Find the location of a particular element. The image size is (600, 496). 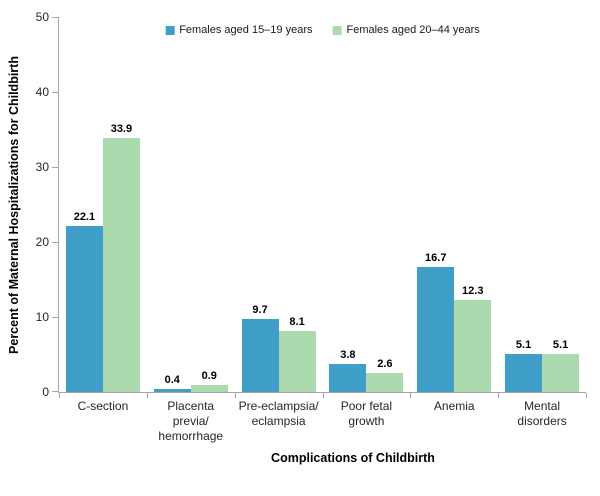

bar-value-label: 22.1 is located at coordinates (84, 217).